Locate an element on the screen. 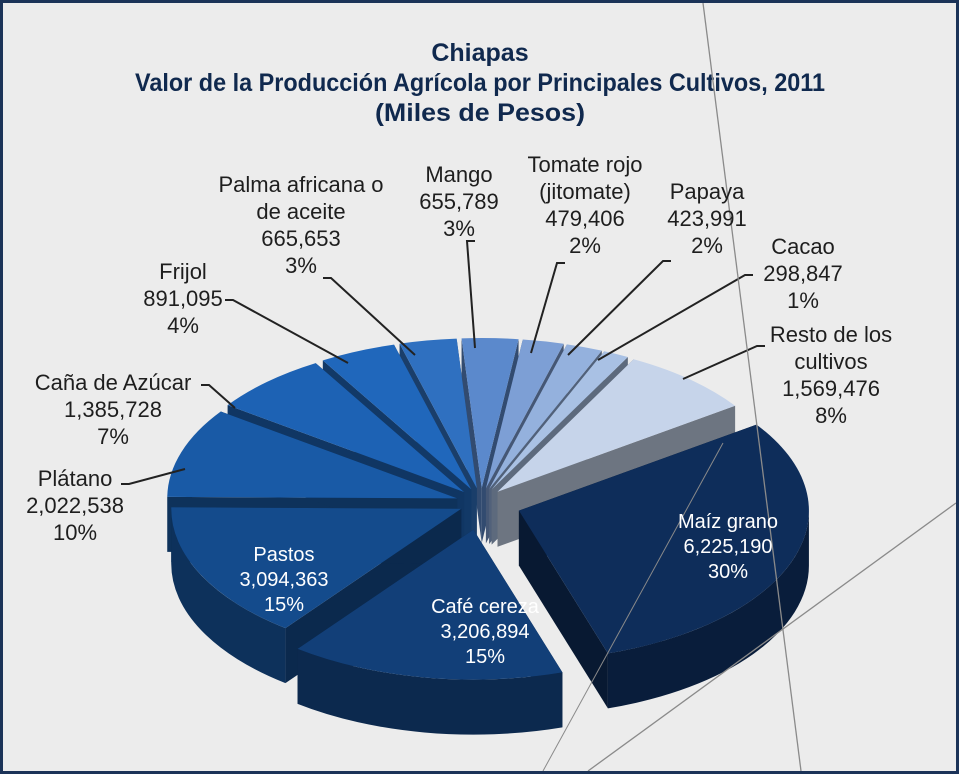 The height and width of the screenshot is (774, 959). slice-value: 3,094,363 is located at coordinates (284, 580).